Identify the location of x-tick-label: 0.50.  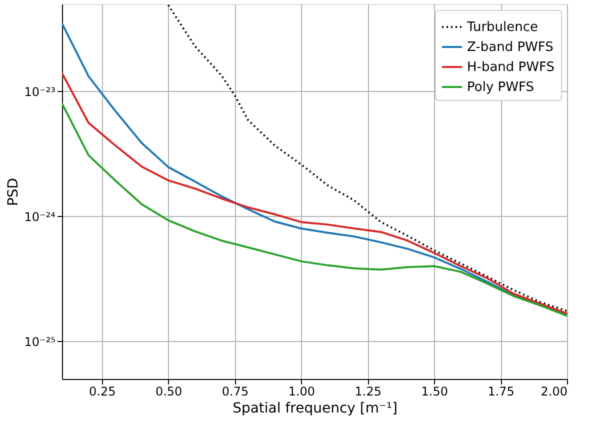
(168, 391).